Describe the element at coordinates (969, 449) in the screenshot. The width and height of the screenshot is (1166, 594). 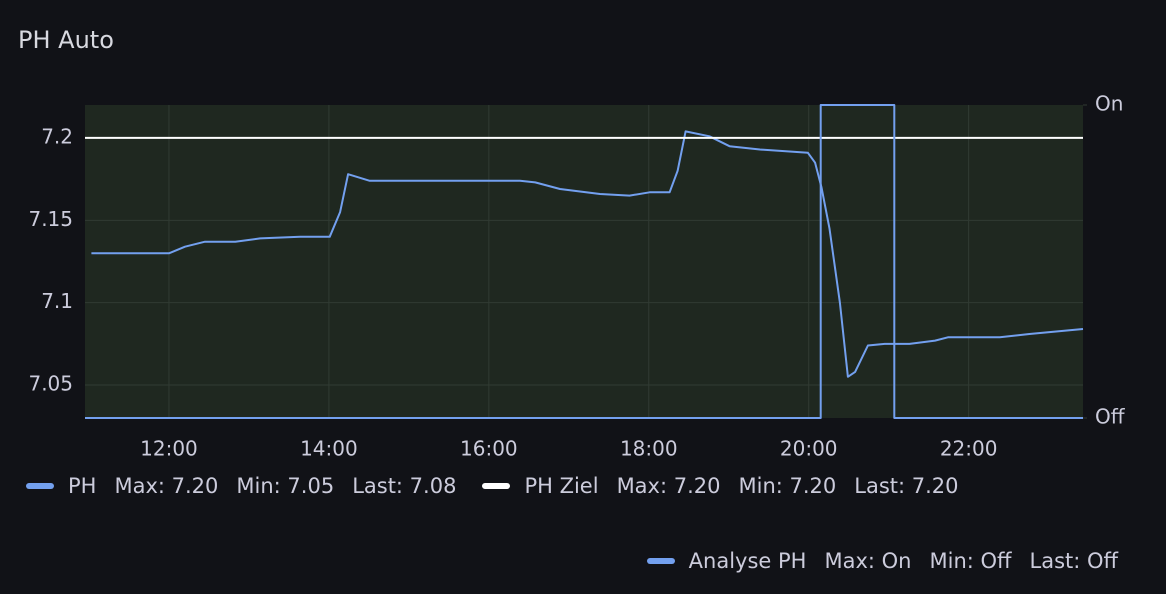
I see `x-tick-label: 22:00` at that location.